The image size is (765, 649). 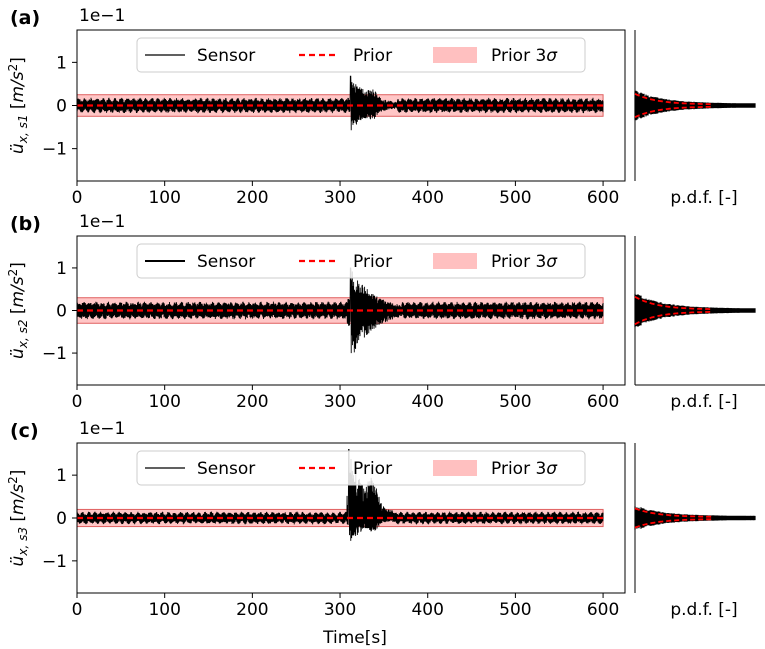 I want to click on panel-label: (c), so click(x=24, y=431).